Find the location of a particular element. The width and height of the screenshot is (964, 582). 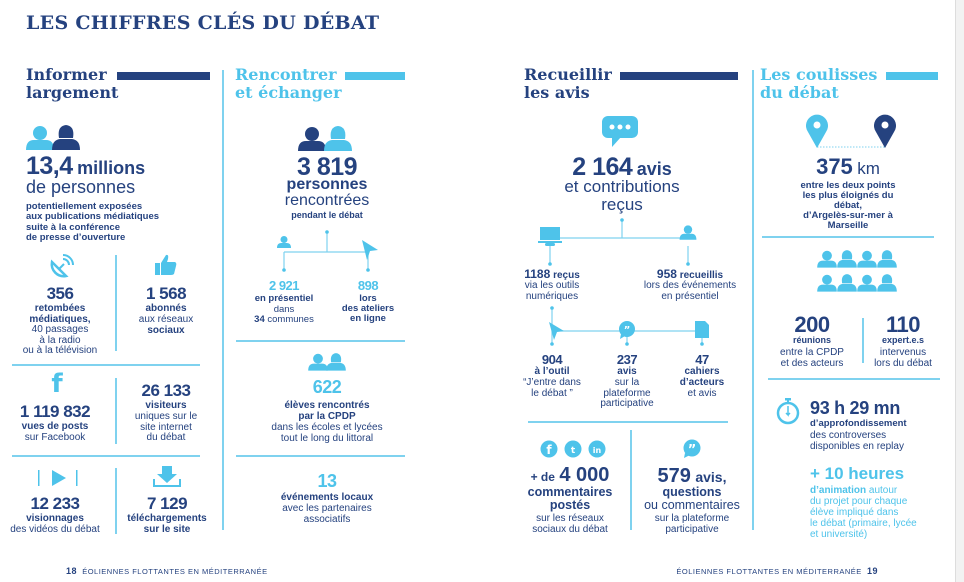

stat-label: à l’outil is located at coordinates (552, 371).